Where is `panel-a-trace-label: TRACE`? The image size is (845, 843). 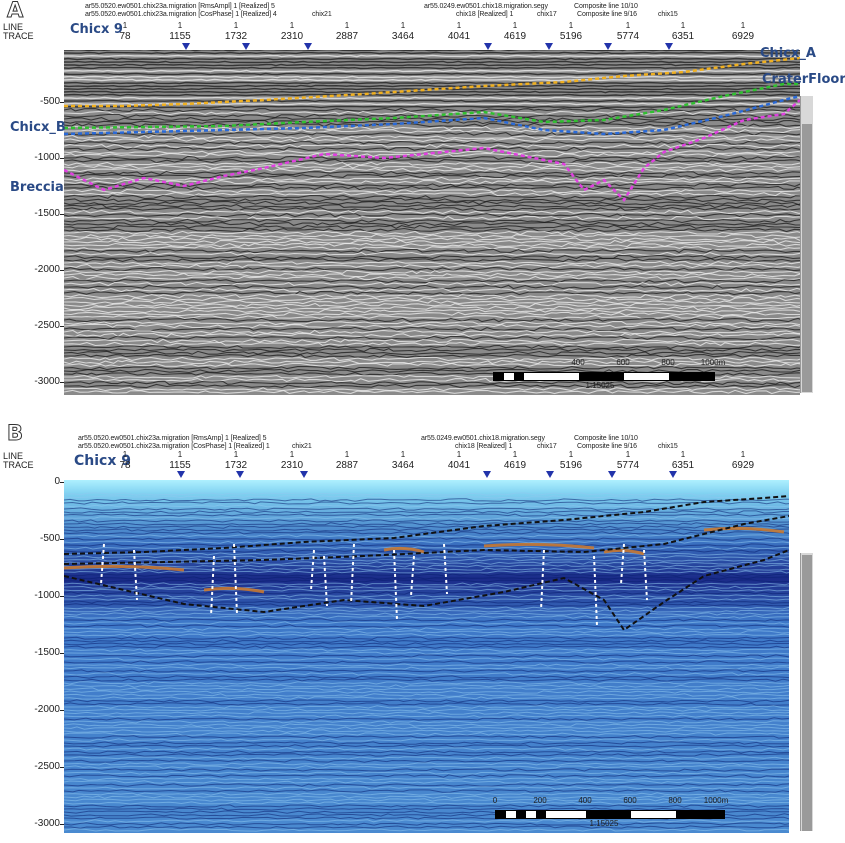 panel-a-trace-label: TRACE is located at coordinates (18, 36).